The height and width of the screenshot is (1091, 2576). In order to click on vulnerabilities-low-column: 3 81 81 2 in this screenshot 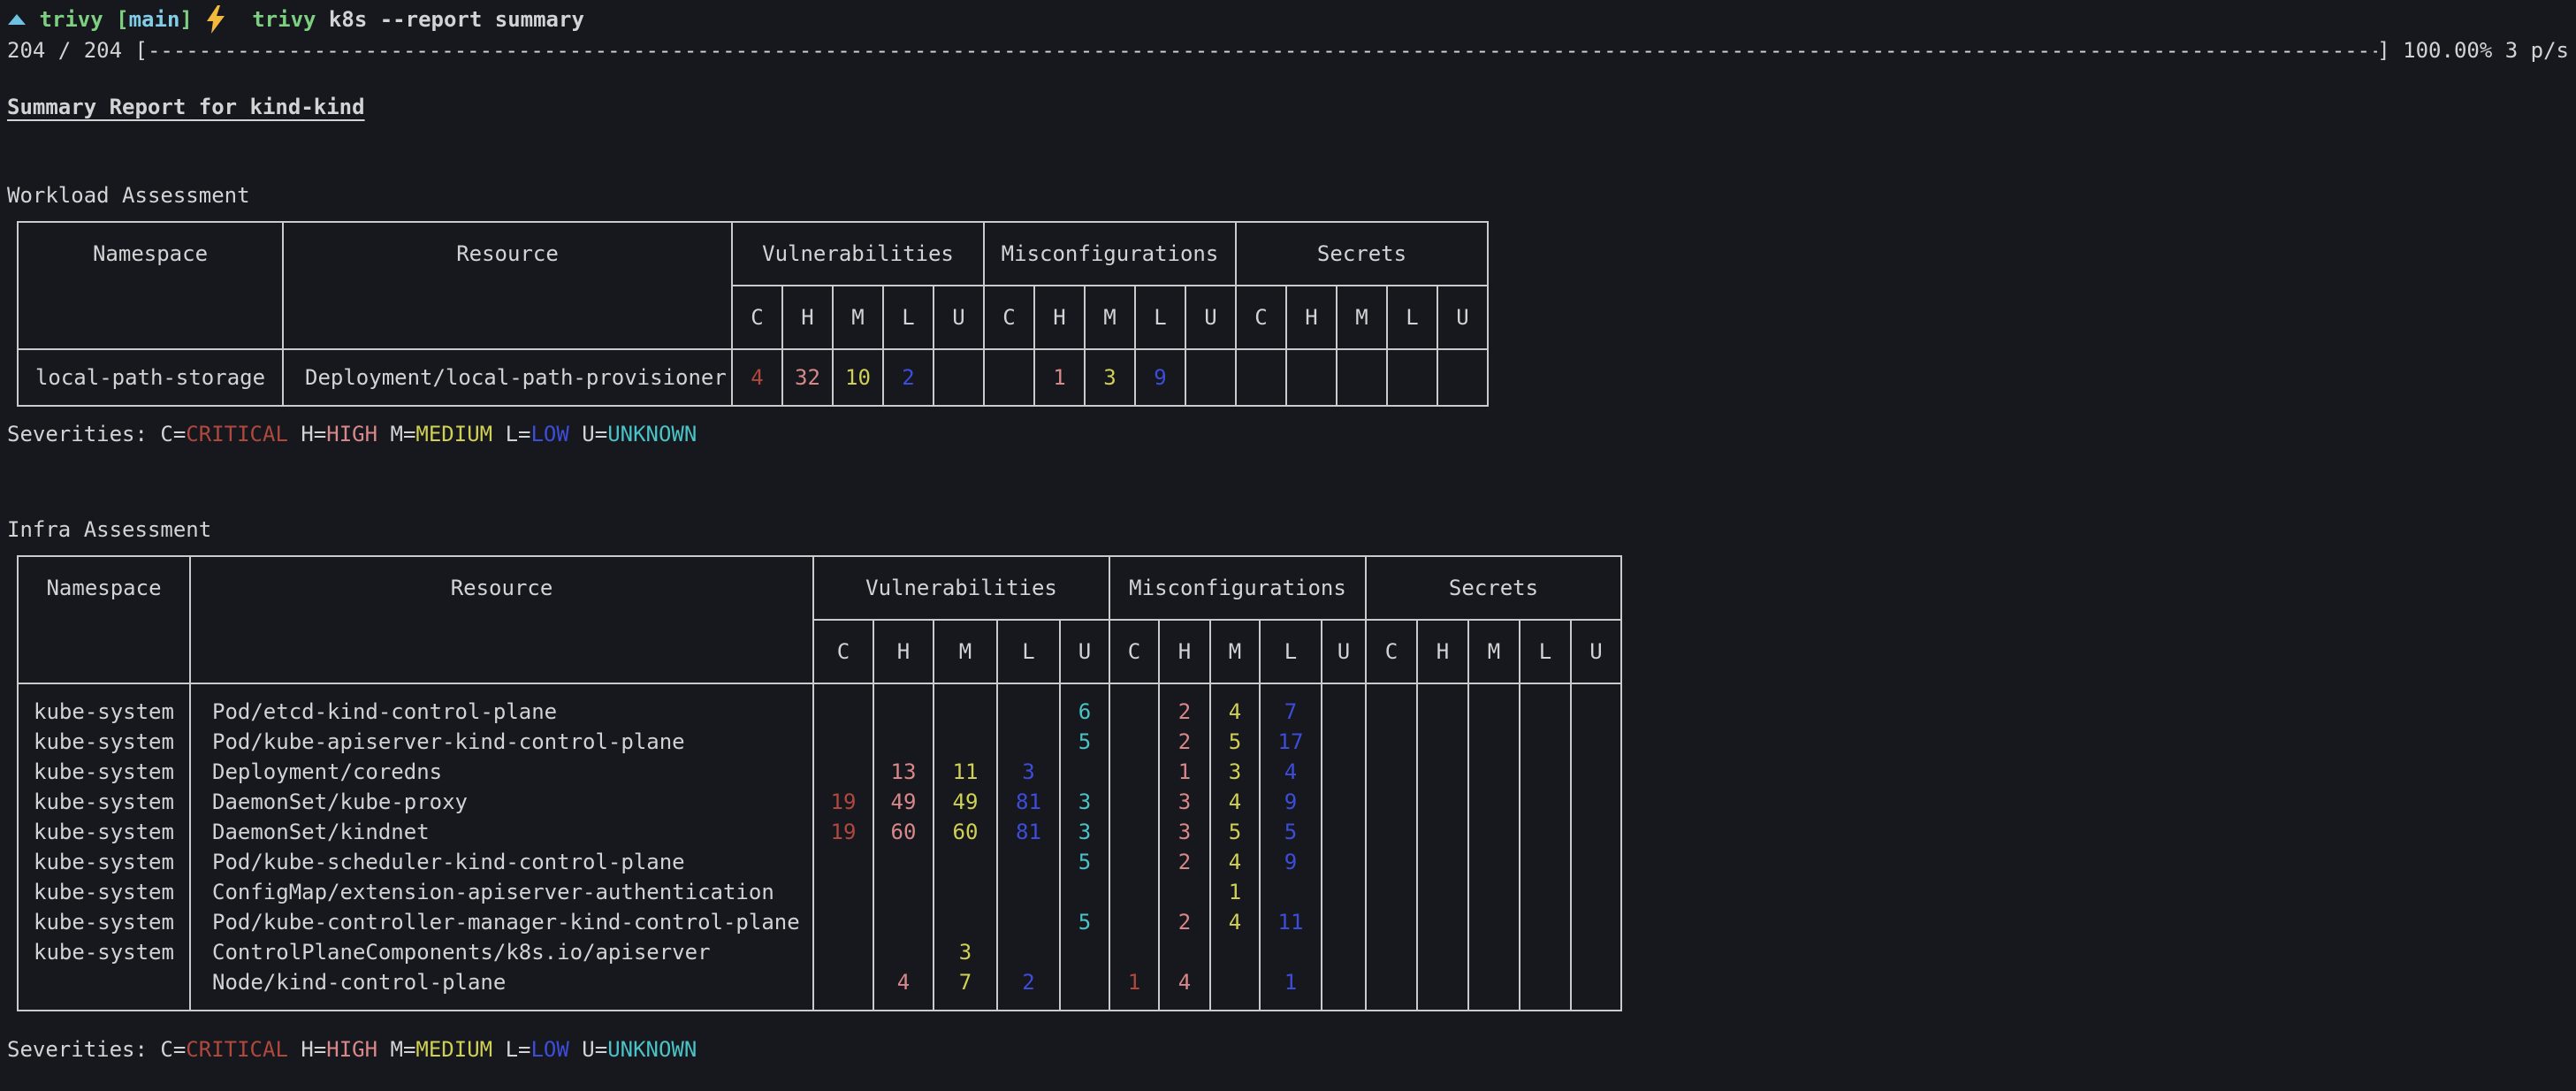, I will do `click(1028, 847)`.